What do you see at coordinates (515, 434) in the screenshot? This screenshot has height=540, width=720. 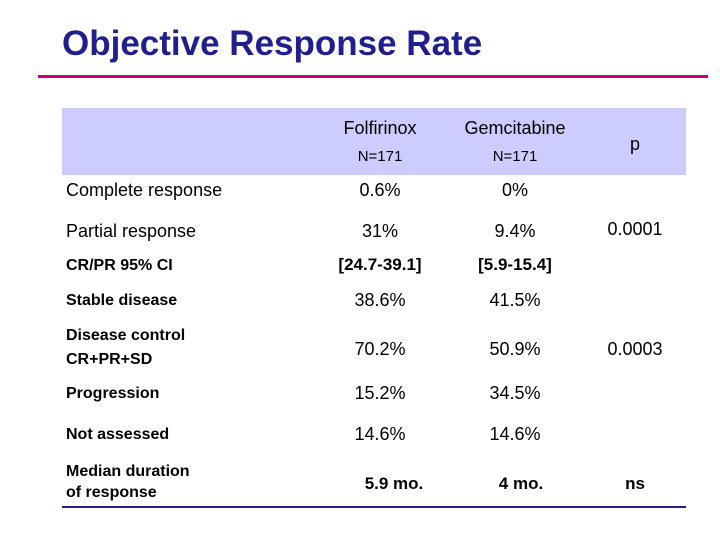 I see `cell-not-assessed-gemcitabine: 14.6%` at bounding box center [515, 434].